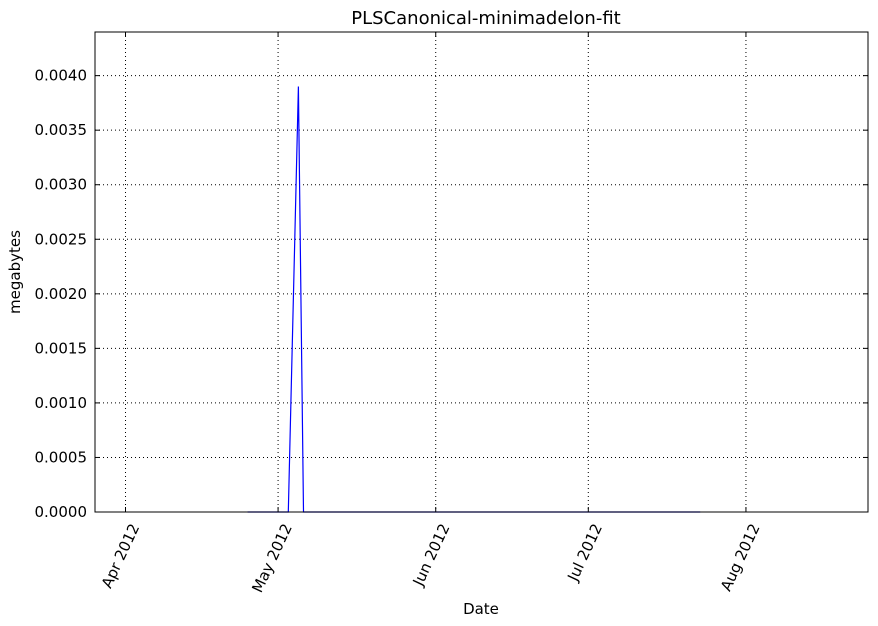  What do you see at coordinates (61, 76) in the screenshot?
I see `y-tick-label: 0.0040` at bounding box center [61, 76].